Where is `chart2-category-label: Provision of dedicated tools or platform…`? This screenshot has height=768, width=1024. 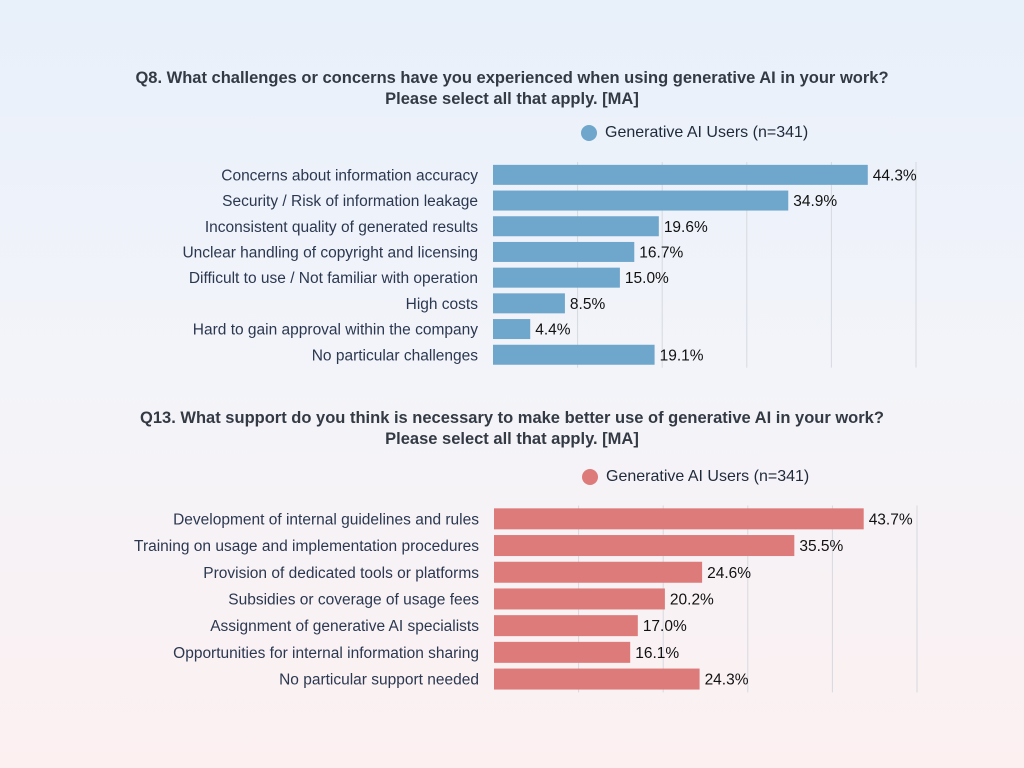 chart2-category-label: Provision of dedicated tools or platform… is located at coordinates (341, 573).